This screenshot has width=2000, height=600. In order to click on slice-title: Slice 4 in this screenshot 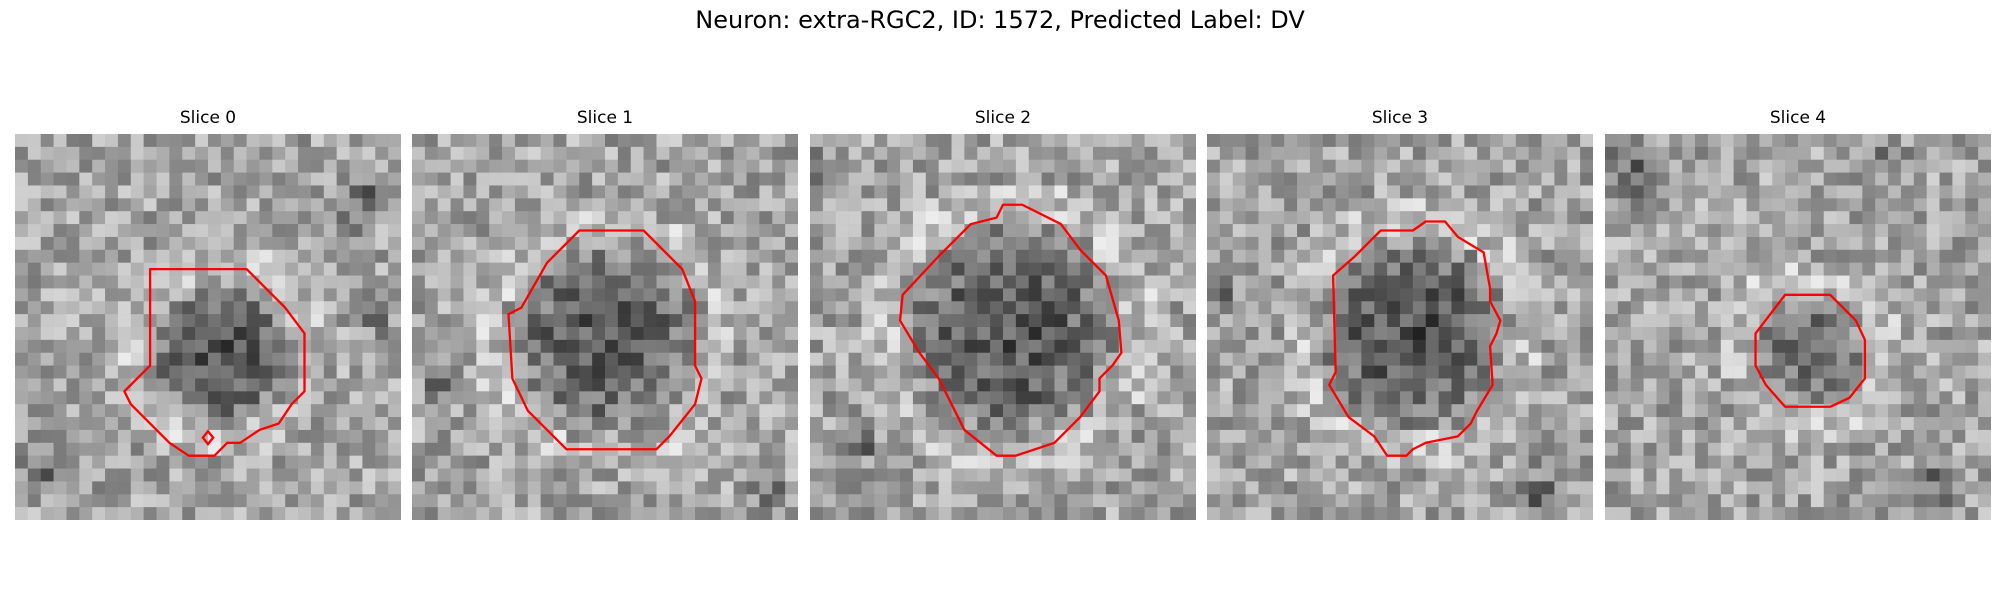, I will do `click(1798, 118)`.